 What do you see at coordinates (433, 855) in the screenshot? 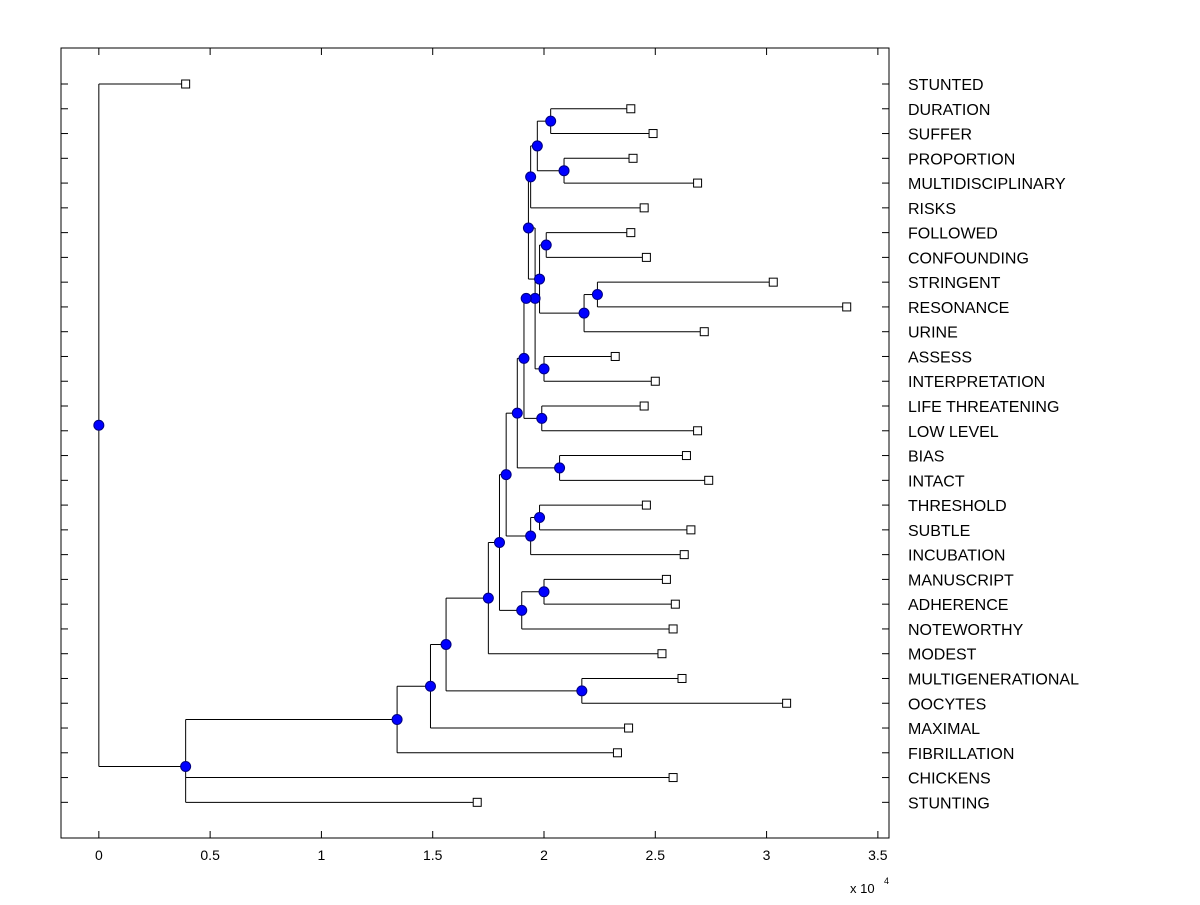
I see `x-tick-label: 1.5` at bounding box center [433, 855].